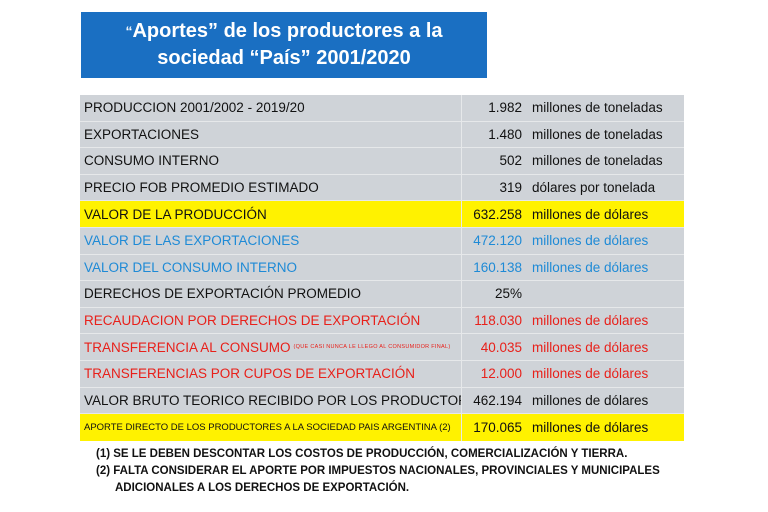 The width and height of the screenshot is (768, 512). I want to click on row-value: 12.000, so click(501, 374).